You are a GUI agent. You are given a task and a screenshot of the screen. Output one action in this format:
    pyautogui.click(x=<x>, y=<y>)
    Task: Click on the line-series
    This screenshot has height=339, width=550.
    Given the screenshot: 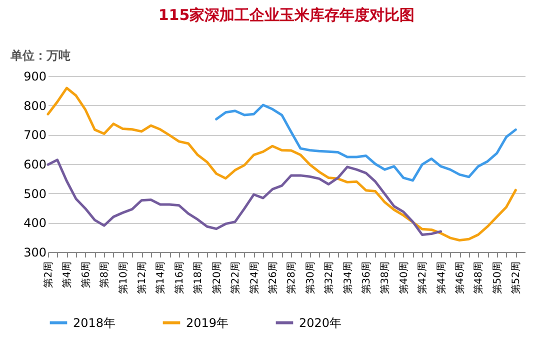 What is the action you would take?
    pyautogui.click(x=366, y=143)
    